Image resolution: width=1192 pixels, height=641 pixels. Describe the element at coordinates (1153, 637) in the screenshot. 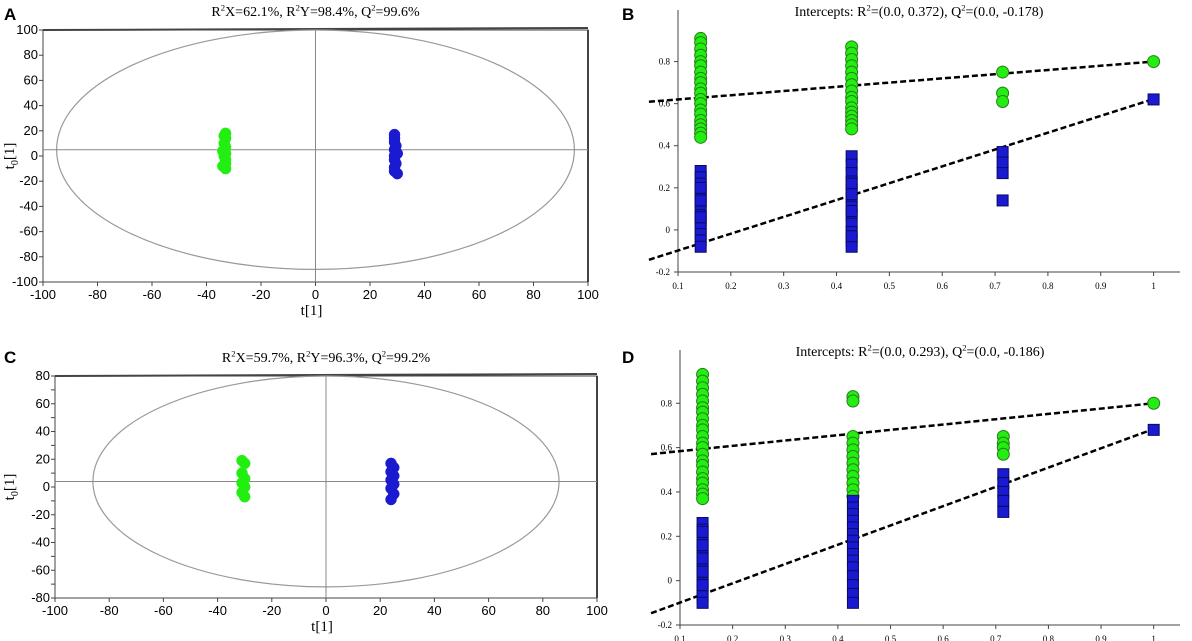

I see `x-tick-label: 1` at that location.